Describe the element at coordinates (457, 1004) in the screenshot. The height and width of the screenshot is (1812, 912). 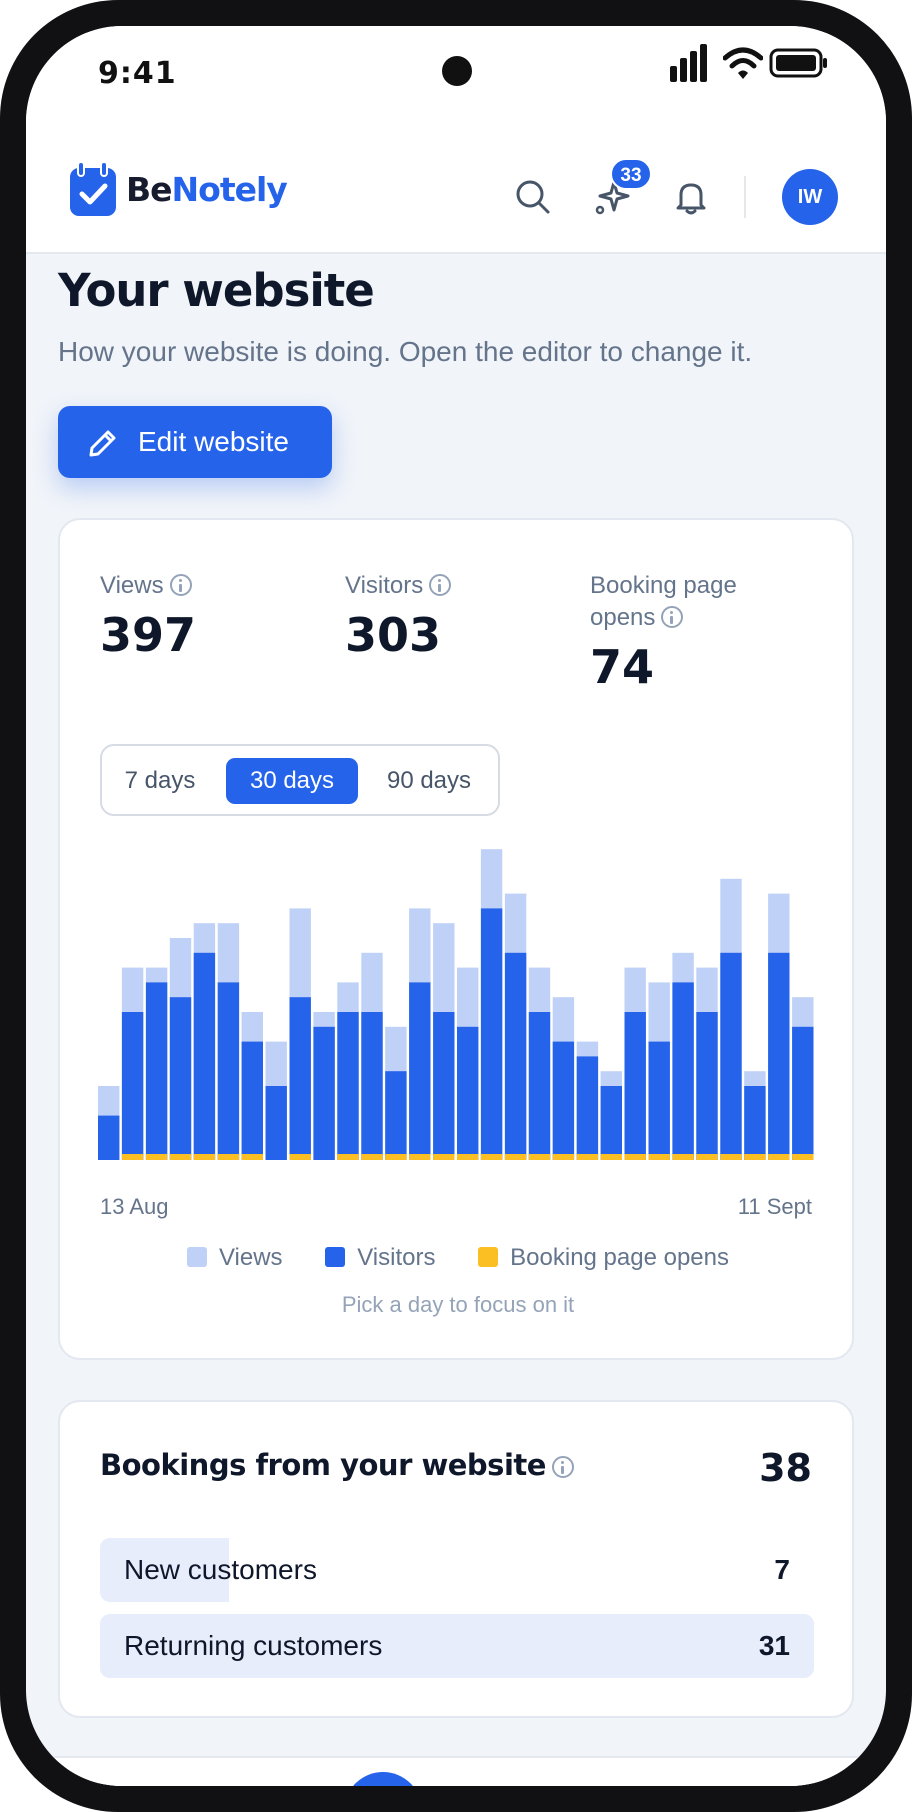
I see `daily-traffic-chart` at that location.